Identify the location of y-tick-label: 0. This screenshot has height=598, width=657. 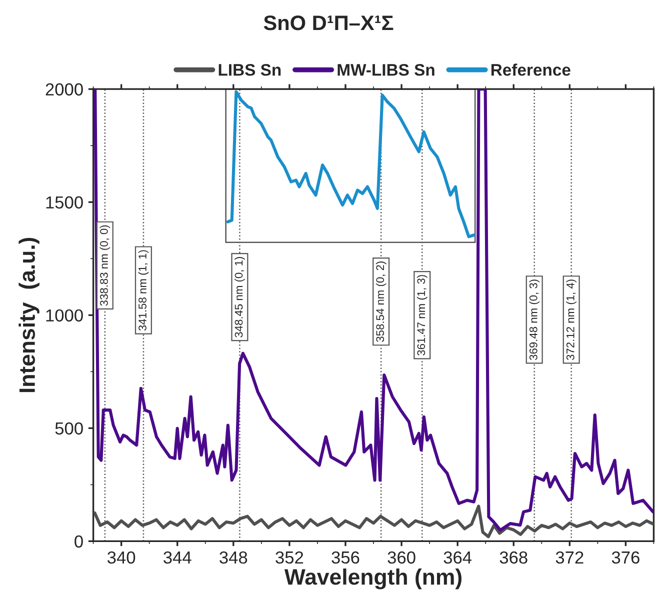
(78, 541).